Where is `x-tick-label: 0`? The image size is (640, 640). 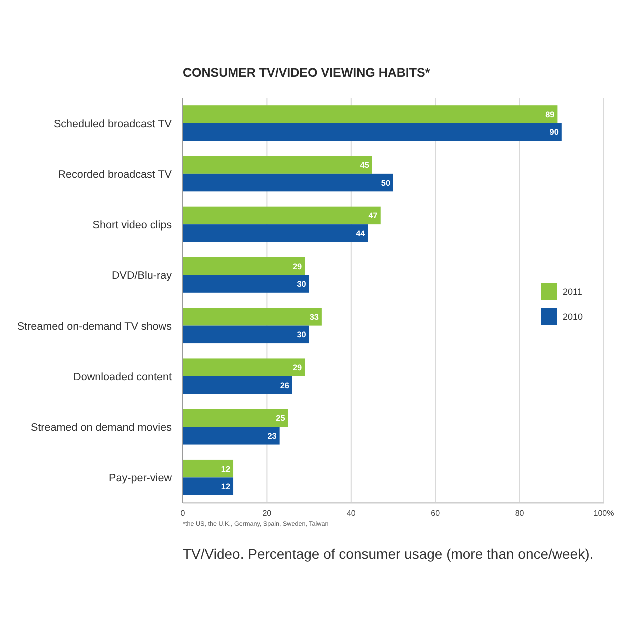
x-tick-label: 0 is located at coordinates (183, 513).